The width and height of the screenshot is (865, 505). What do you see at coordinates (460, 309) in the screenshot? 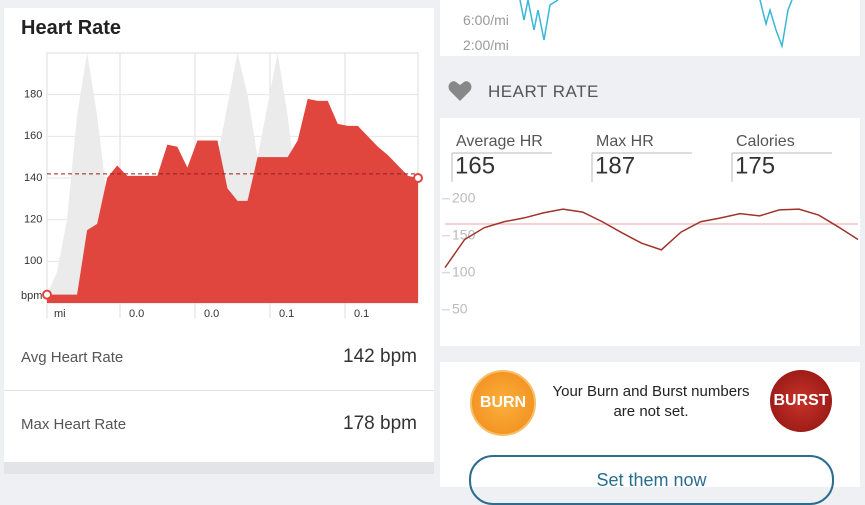
I see `y-tick-label: 50` at bounding box center [460, 309].